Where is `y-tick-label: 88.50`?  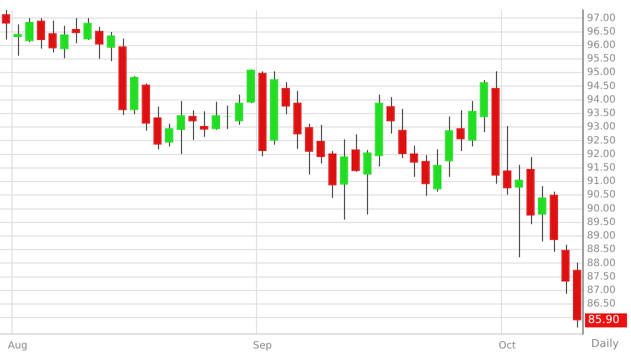 y-tick-label: 88.50 is located at coordinates (601, 250).